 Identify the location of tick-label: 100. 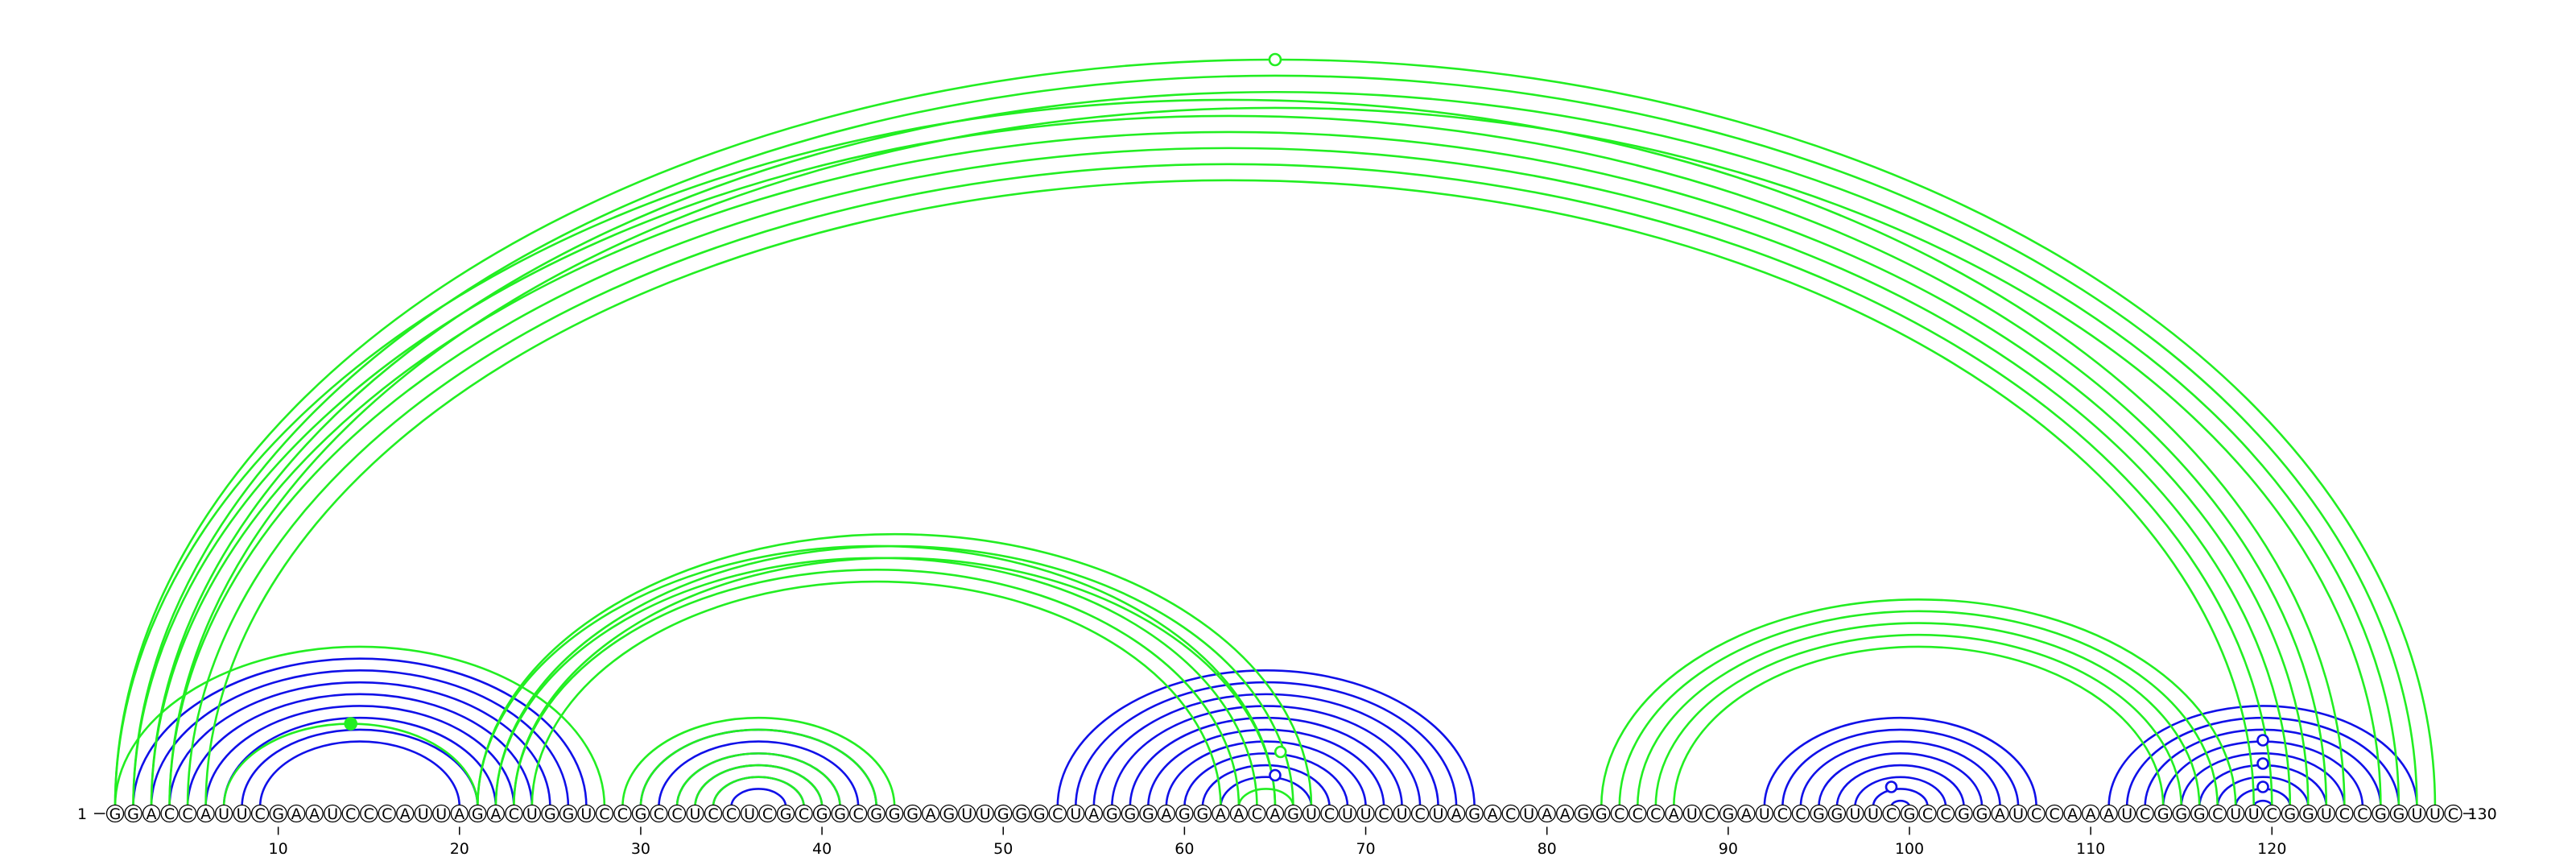
(1909, 849).